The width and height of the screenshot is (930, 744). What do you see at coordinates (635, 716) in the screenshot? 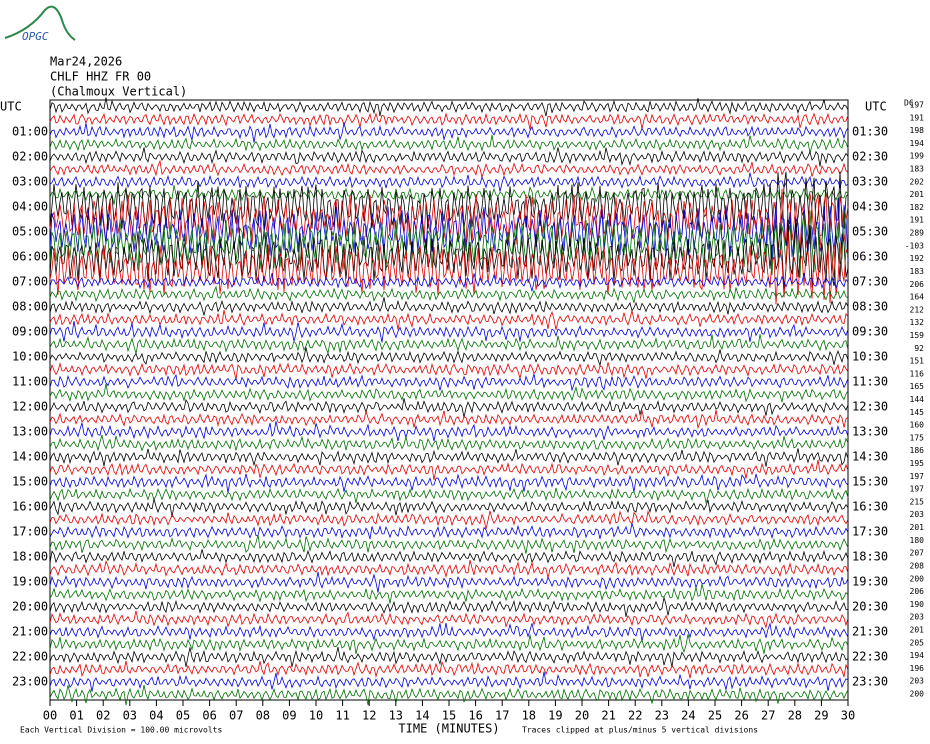
I see `x-tick-label: 22` at bounding box center [635, 716].